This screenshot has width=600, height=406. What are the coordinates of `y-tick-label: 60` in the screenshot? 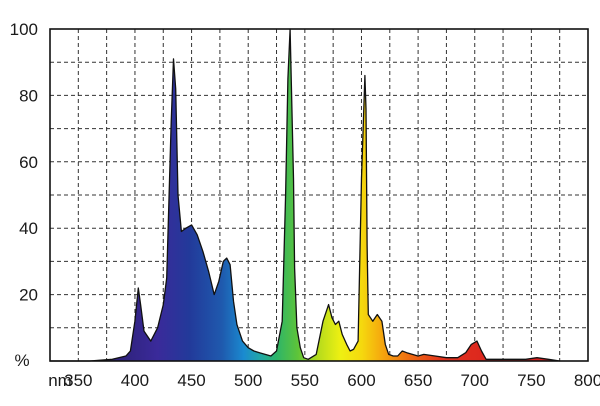 It's located at (28, 162).